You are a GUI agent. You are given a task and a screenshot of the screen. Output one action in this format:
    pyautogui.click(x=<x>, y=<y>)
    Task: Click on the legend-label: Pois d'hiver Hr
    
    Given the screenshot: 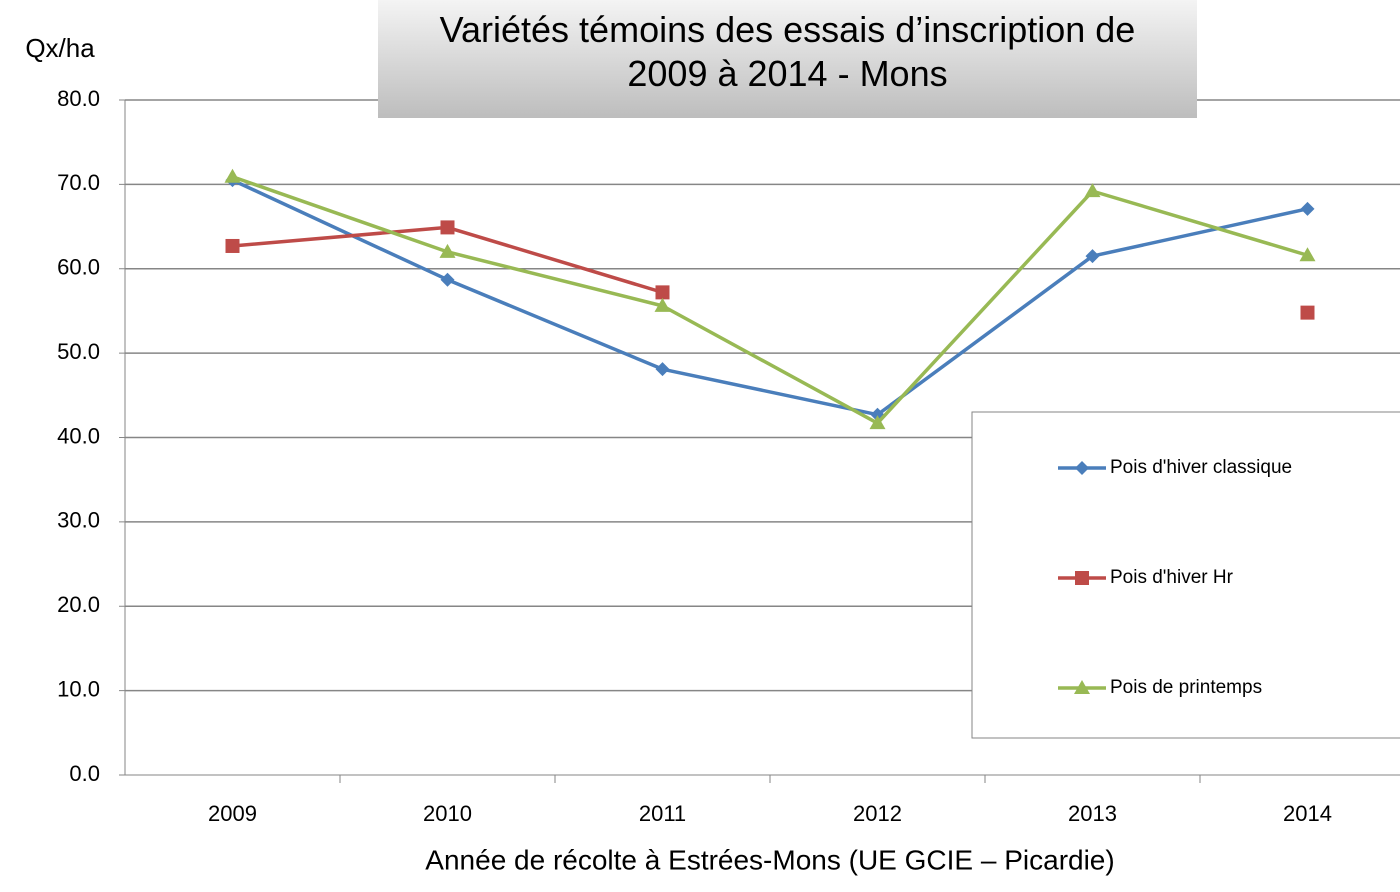 What is the action you would take?
    pyautogui.click(x=1172, y=577)
    